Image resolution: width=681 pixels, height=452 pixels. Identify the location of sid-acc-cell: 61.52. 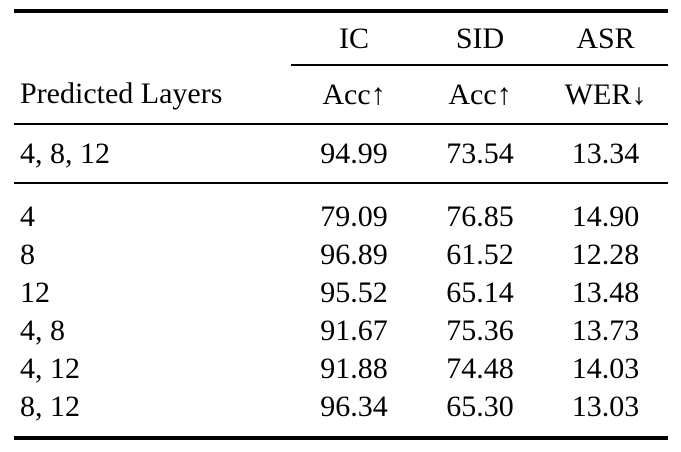
(480, 254).